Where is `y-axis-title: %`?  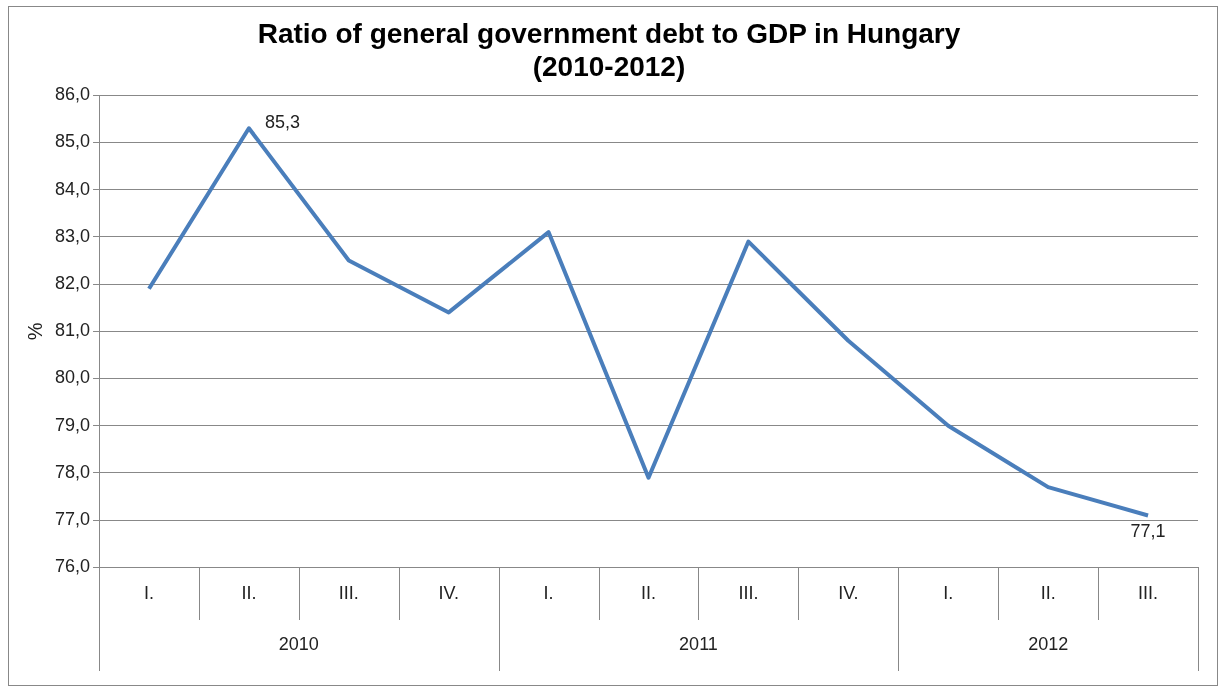 y-axis-title: % is located at coordinates (34, 331).